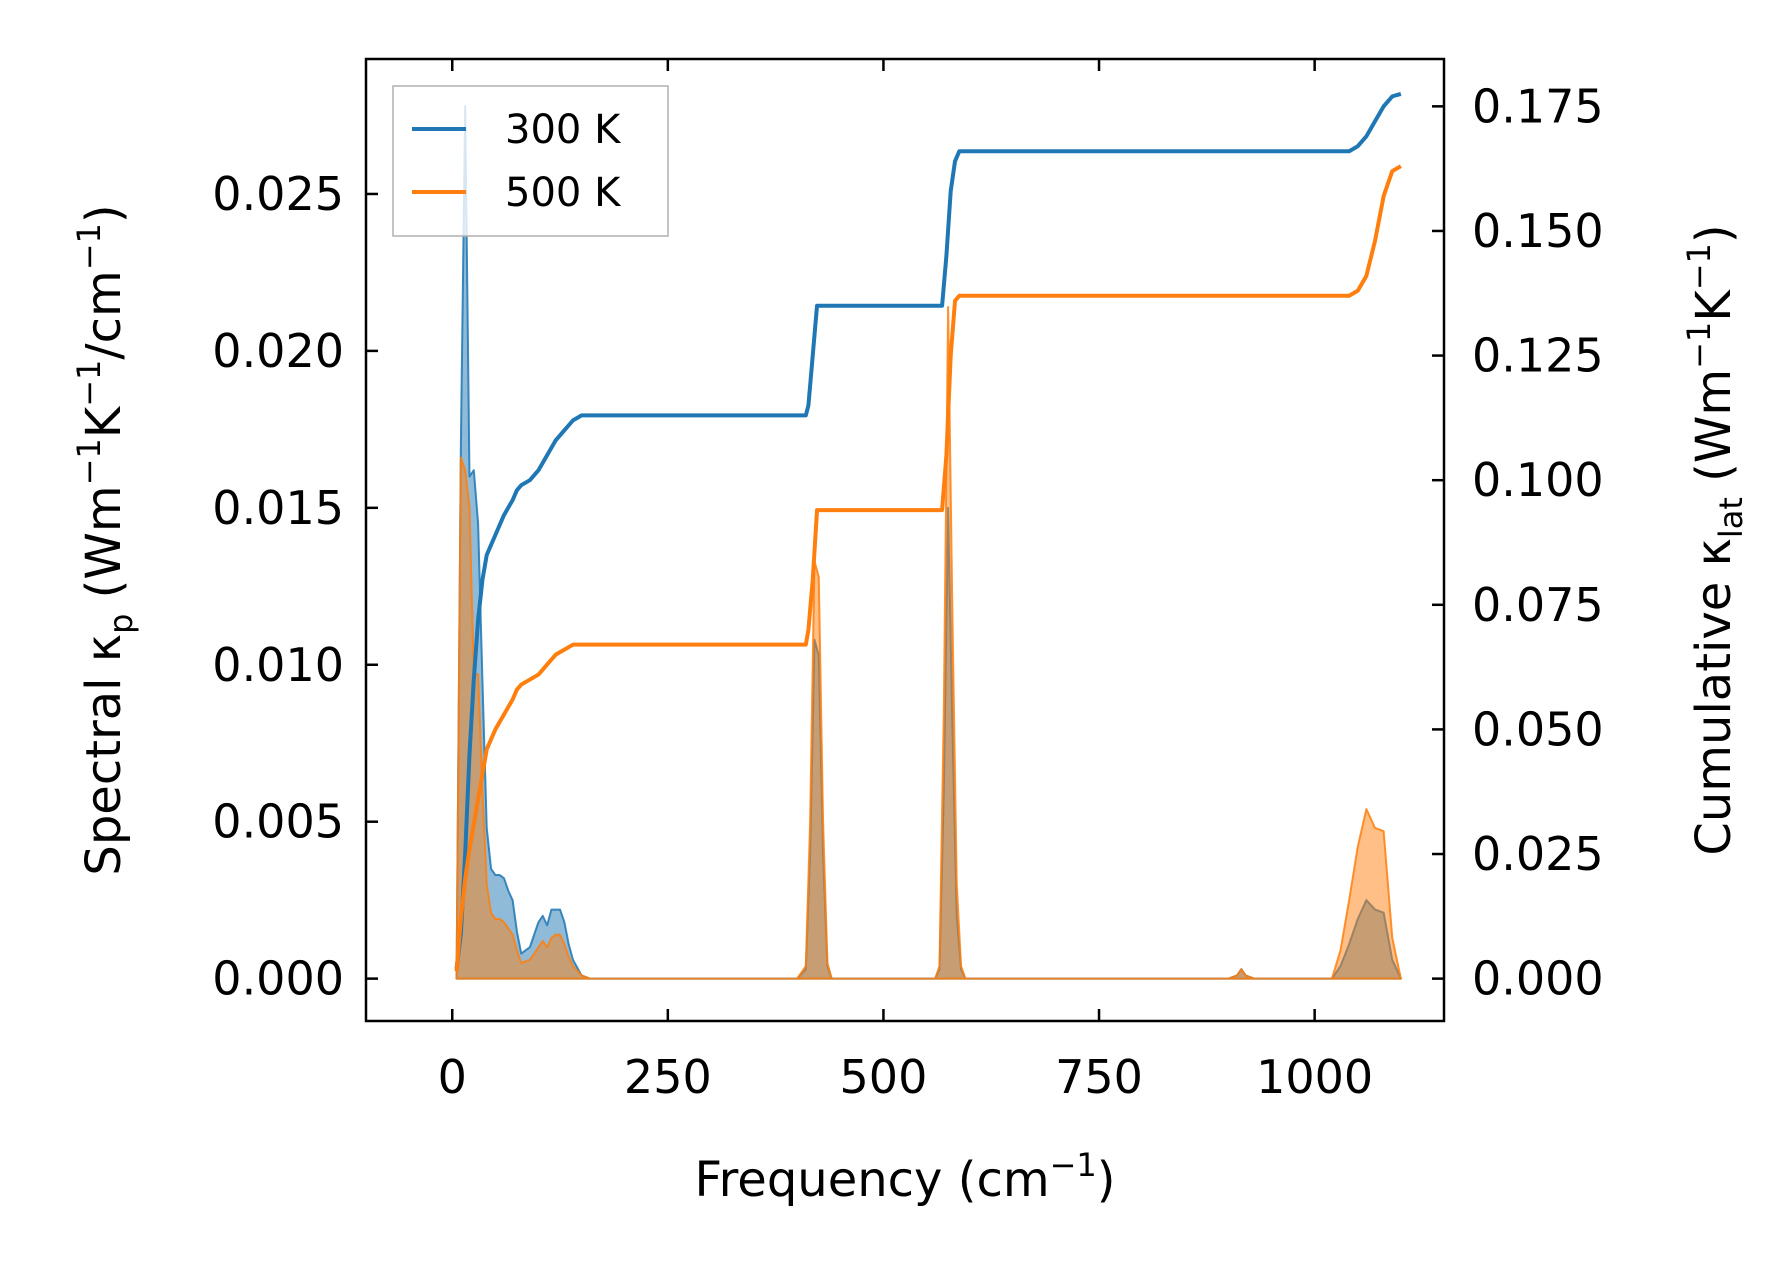 This screenshot has height=1264, width=1790. Describe the element at coordinates (1538, 729) in the screenshot. I see `y-right-tick-label: 0.050` at that location.